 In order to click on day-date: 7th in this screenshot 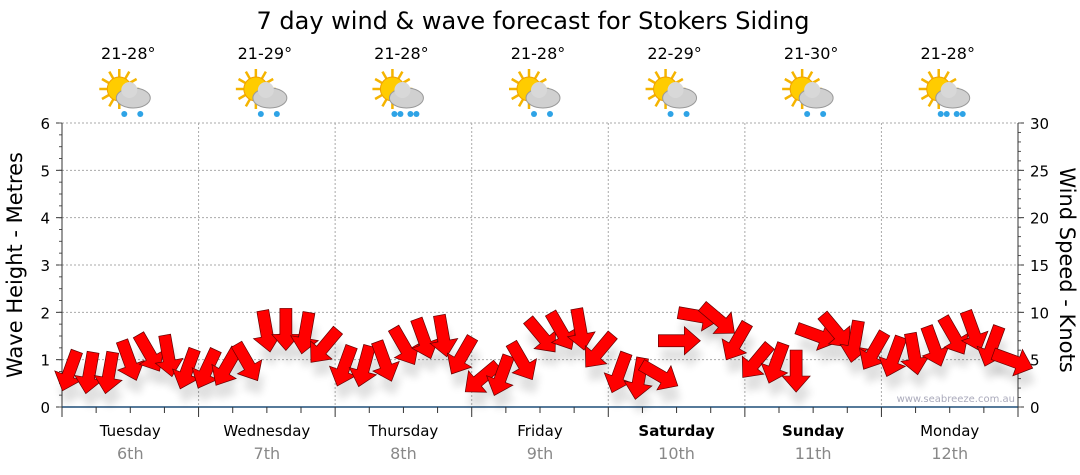, I will do `click(267, 453)`.